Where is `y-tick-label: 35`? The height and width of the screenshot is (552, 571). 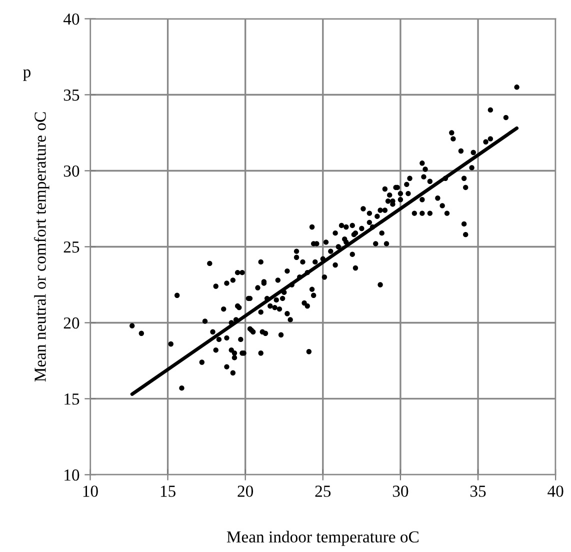 y-tick-label: 35 is located at coordinates (72, 95).